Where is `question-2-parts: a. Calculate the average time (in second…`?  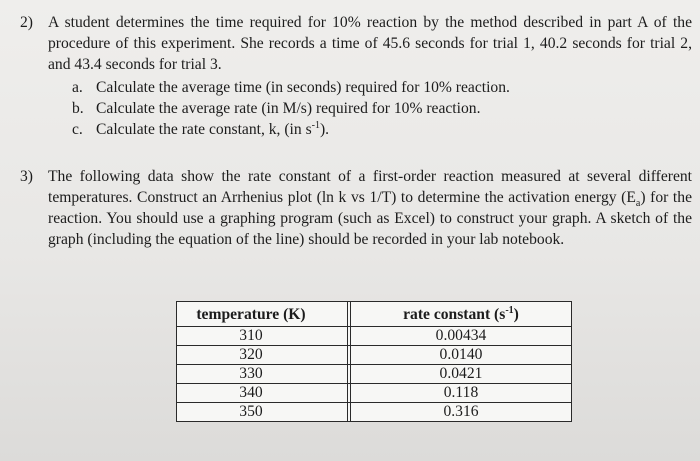 question-2-parts: a. Calculate the average time (in second… is located at coordinates (370, 108).